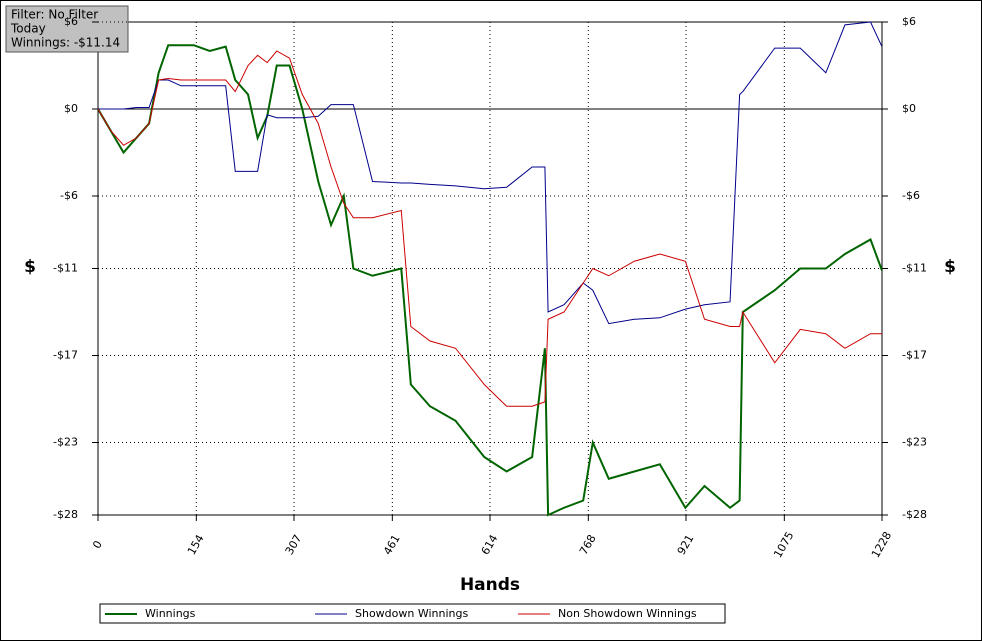 The image size is (982, 641). Describe the element at coordinates (65, 442) in the screenshot. I see `y-tick-label: -$23` at that location.